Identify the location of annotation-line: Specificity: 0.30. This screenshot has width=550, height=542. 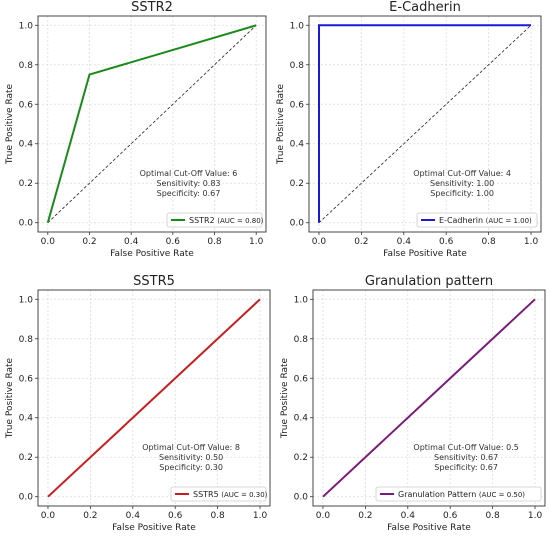
(191, 467).